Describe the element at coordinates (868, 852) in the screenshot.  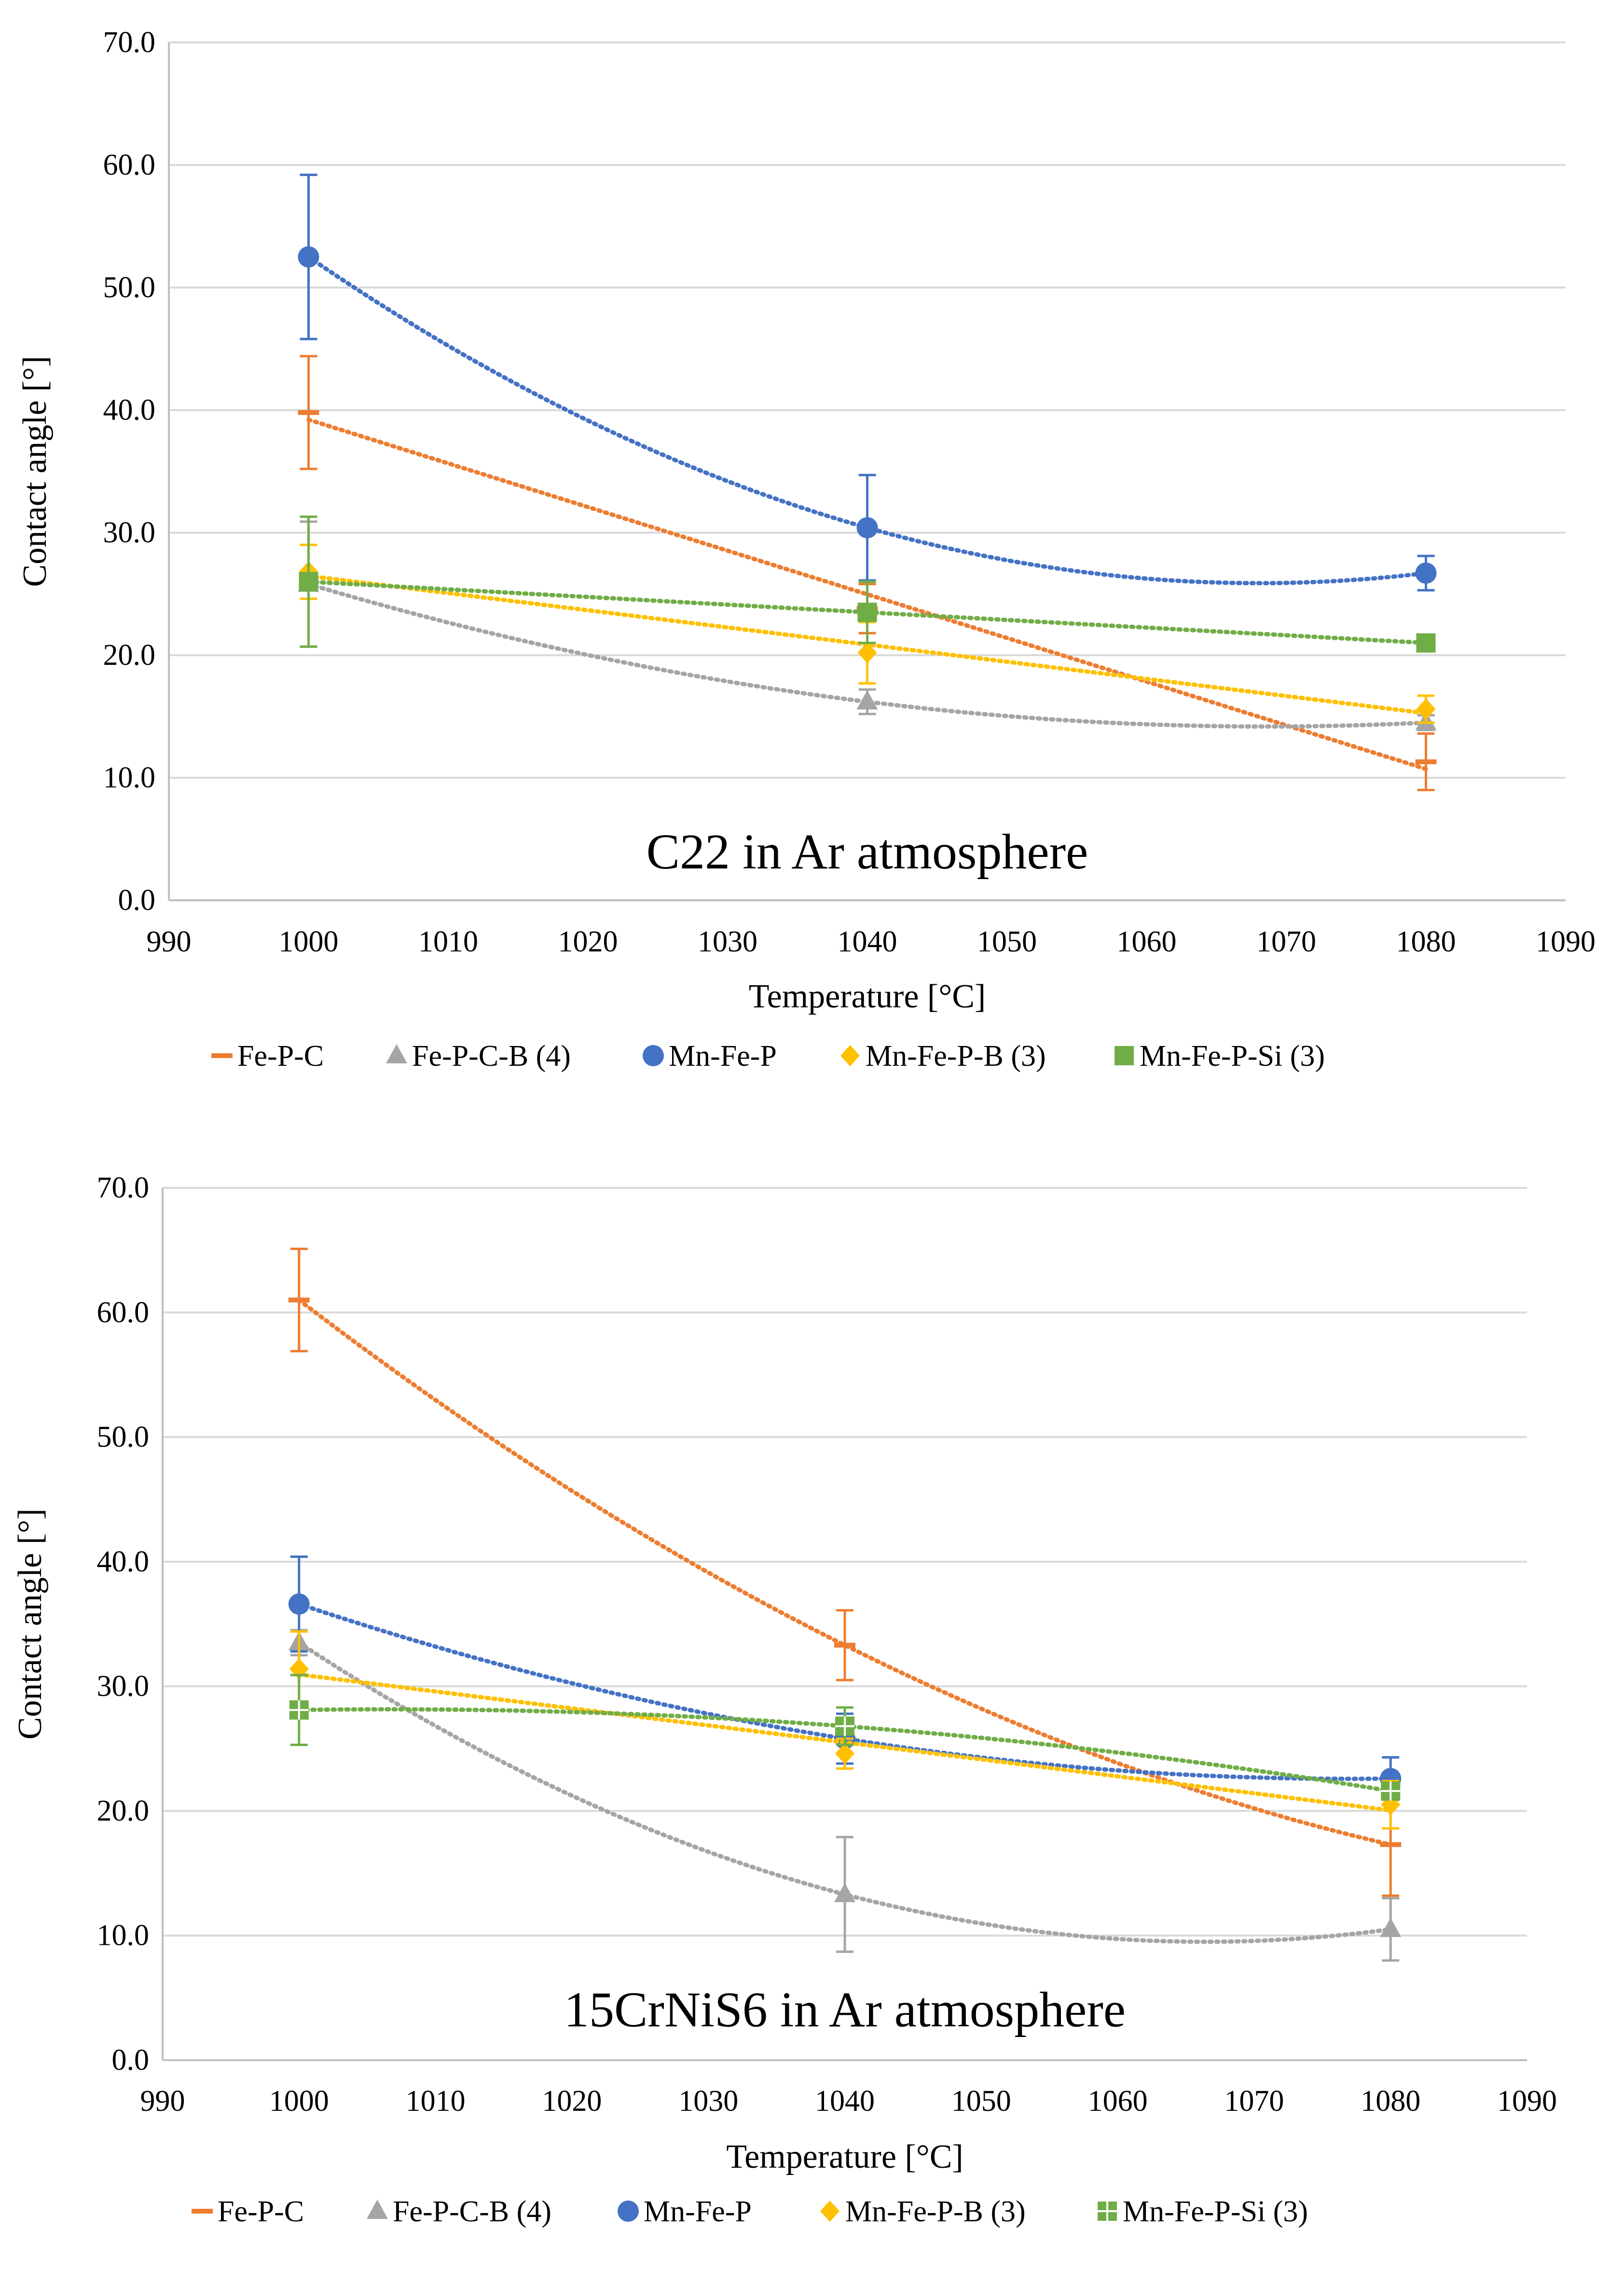
I see `chart-title: C22 in Ar atmosphere` at that location.